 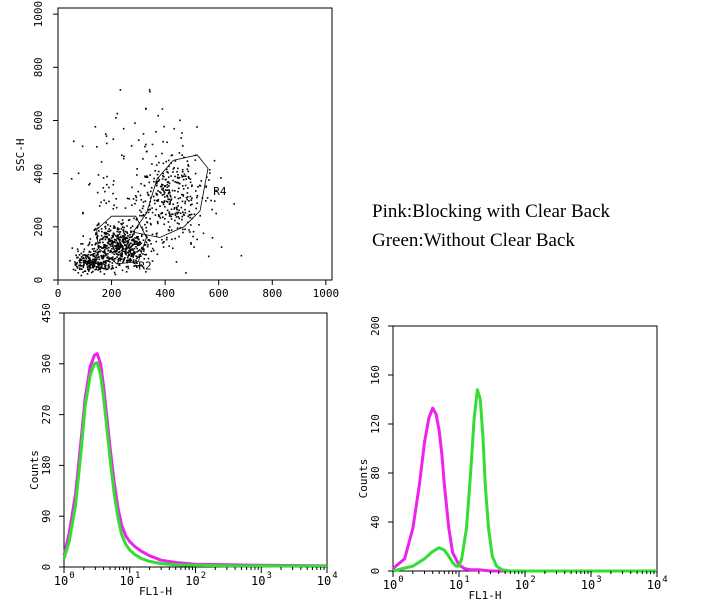 What do you see at coordinates (137, 576) in the screenshot?
I see `x-tick-exponent: 1` at bounding box center [137, 576].